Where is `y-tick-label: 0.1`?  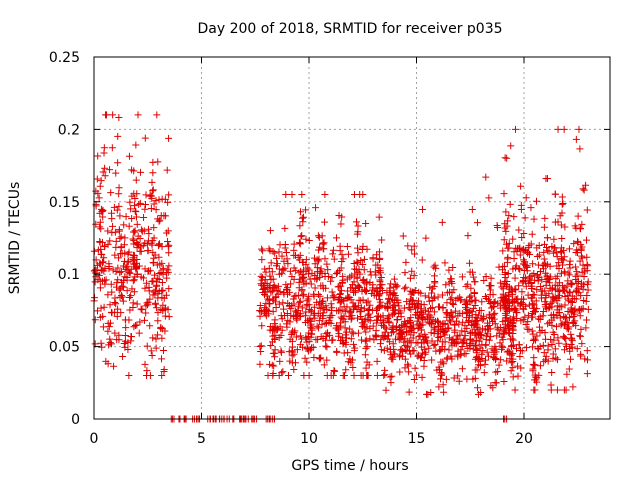
y-tick-label: 0.1 is located at coordinates (69, 275).